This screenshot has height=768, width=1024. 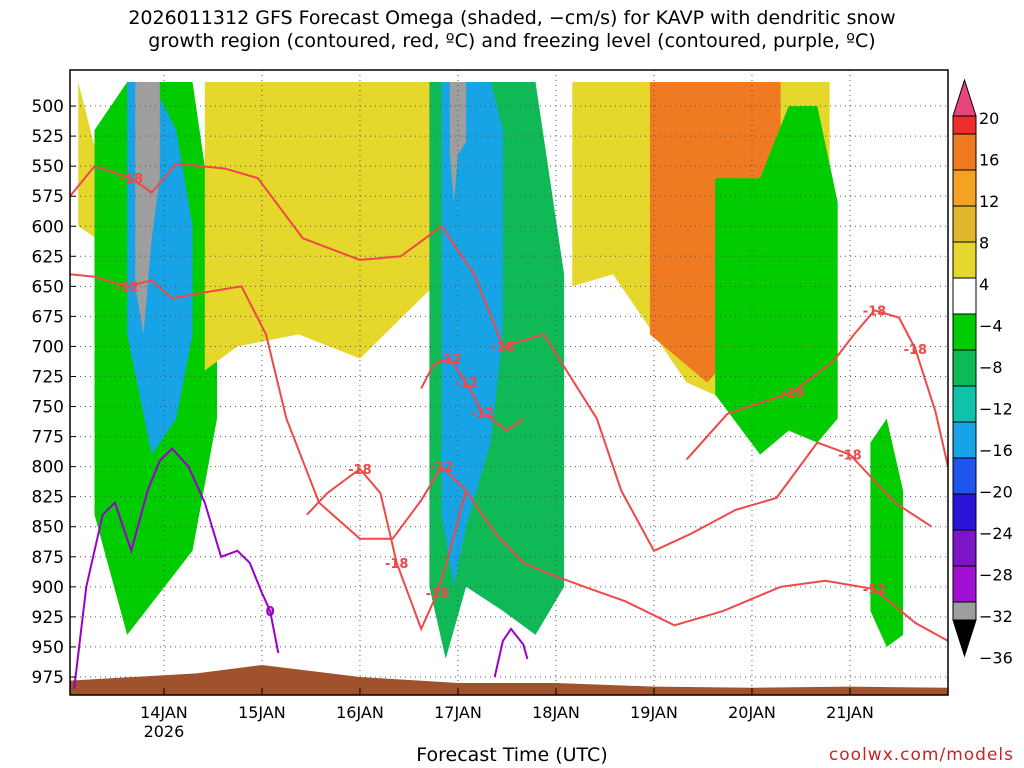 What do you see at coordinates (989, 201) in the screenshot?
I see `colorbar-label-2: 12` at bounding box center [989, 201].